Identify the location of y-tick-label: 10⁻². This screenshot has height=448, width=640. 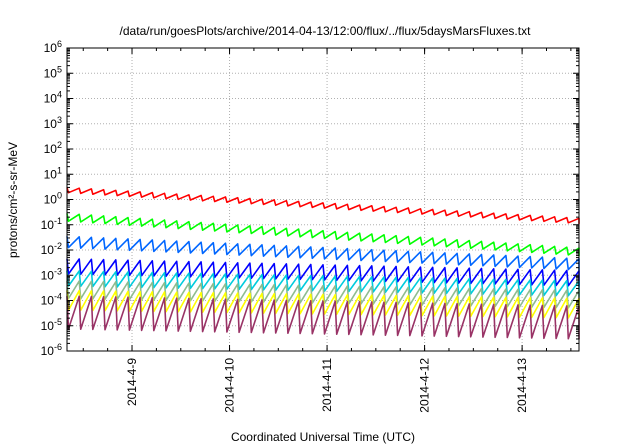
(51, 249).